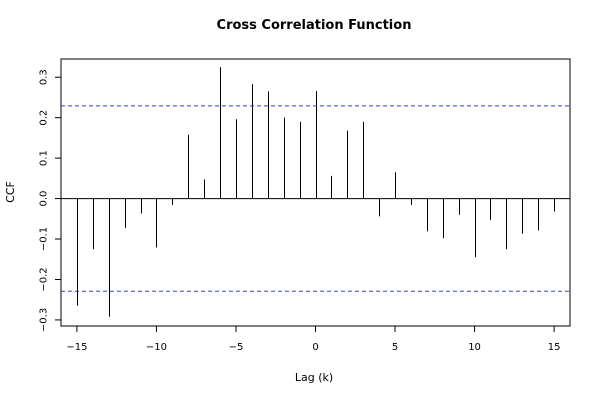  Describe the element at coordinates (44, 239) in the screenshot. I see `y-tick-label: −0.1` at that location.